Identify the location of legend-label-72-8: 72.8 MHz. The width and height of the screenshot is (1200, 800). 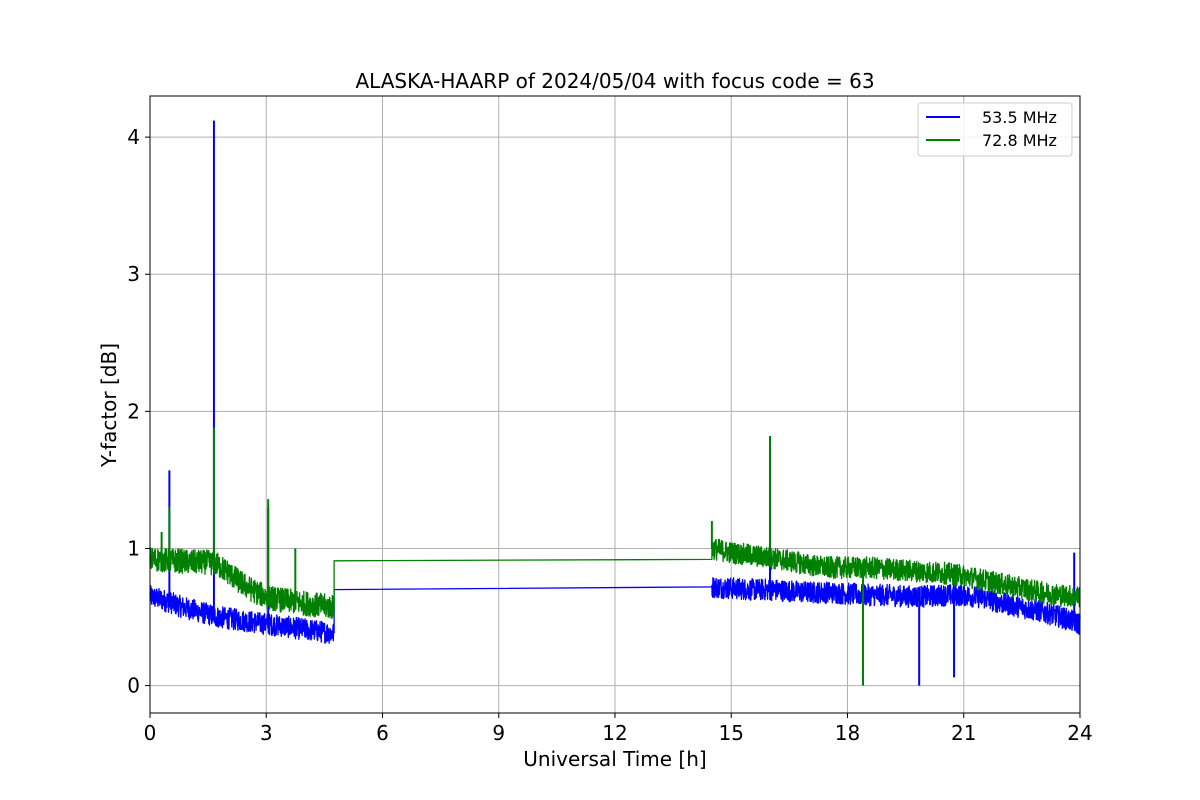
(1019, 140).